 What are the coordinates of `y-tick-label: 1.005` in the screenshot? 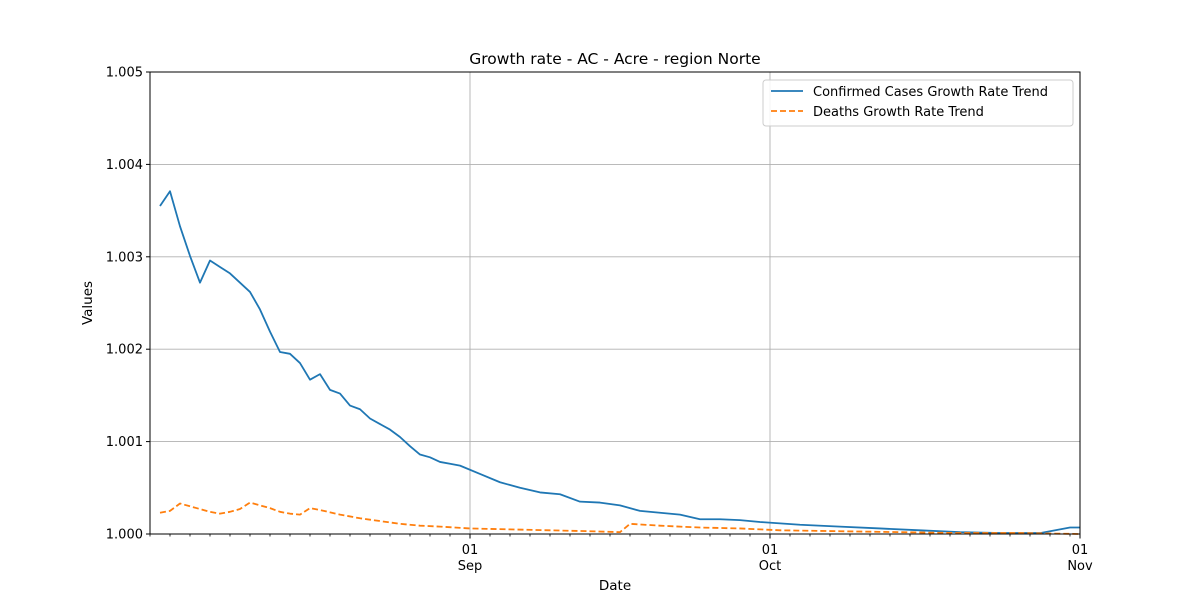 It's located at (124, 73).